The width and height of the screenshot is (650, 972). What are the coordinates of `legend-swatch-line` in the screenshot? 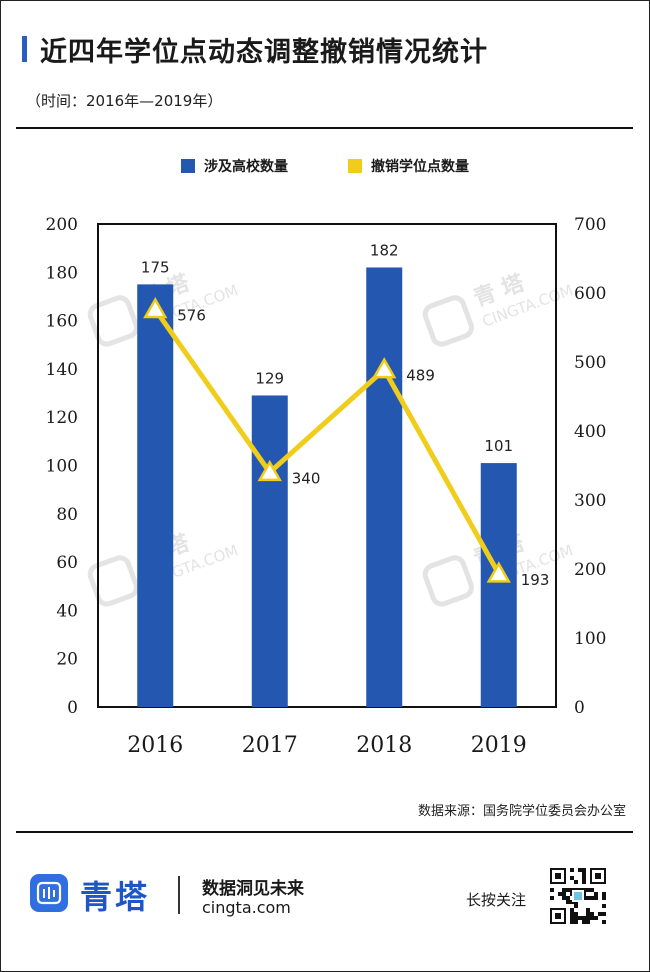 It's located at (355, 166).